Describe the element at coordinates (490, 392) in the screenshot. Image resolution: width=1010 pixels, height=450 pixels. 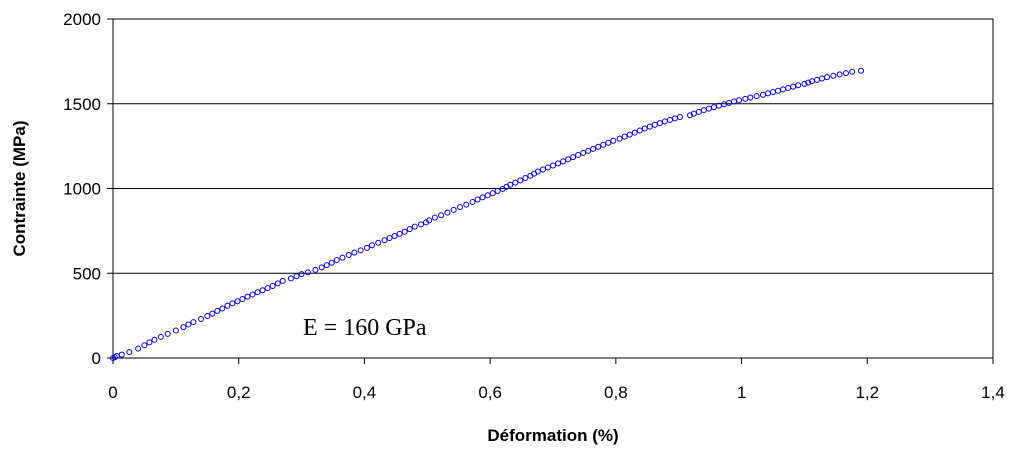
I see `x-tick-label: 0,6` at that location.